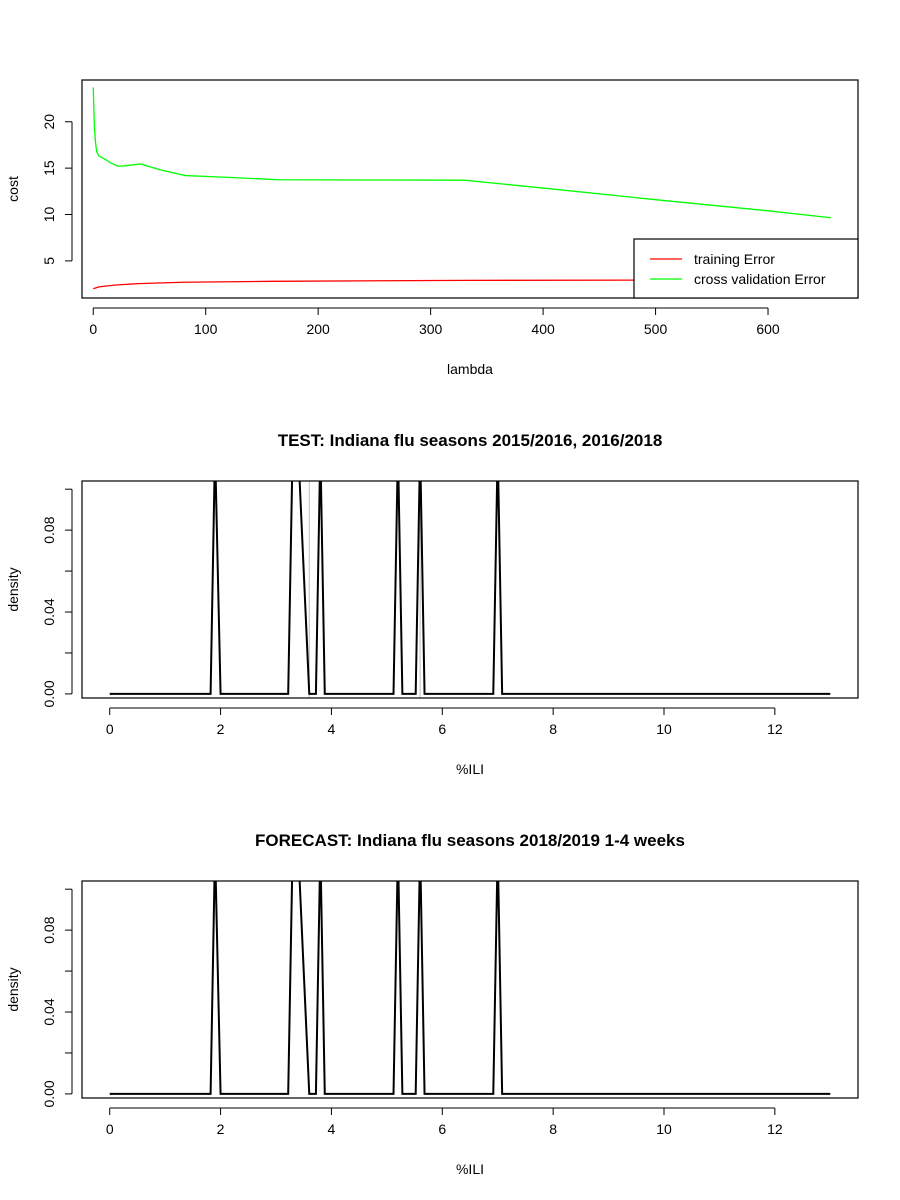  Describe the element at coordinates (734, 259) in the screenshot. I see `legend-label: training Error` at that location.